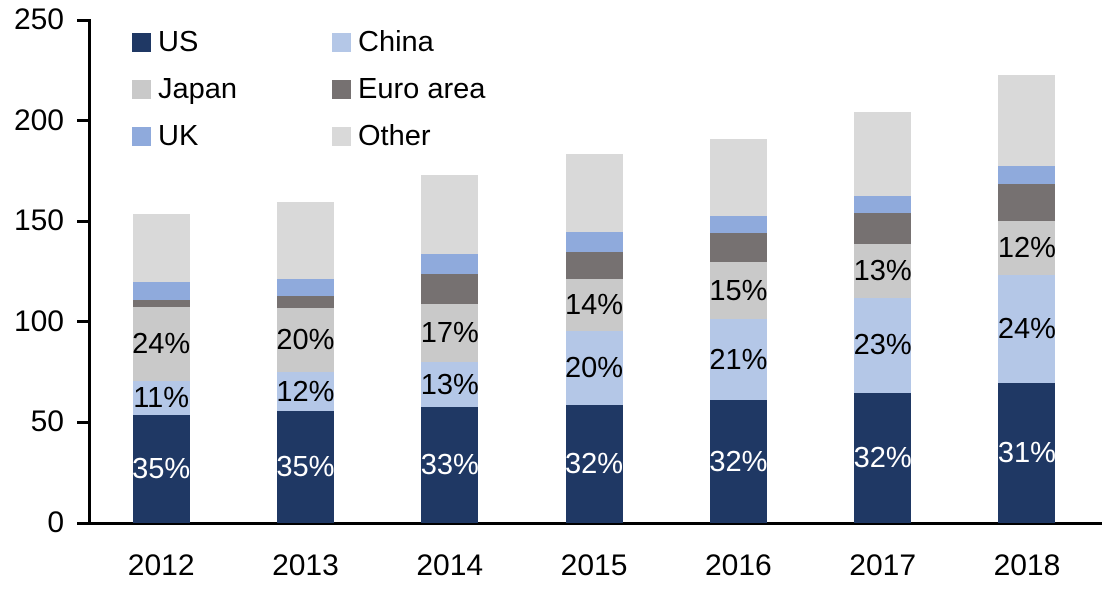  I want to click on bar-segment-us-2015, so click(594, 463).